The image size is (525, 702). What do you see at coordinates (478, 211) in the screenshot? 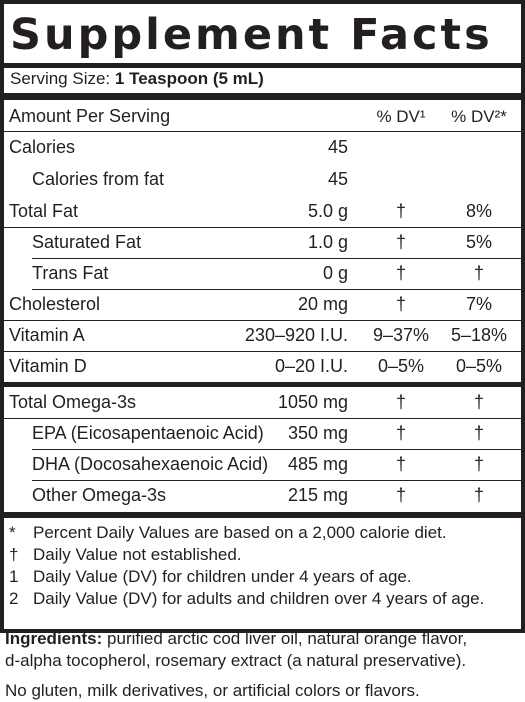
I see `nutrient-dv-adults: 8%` at bounding box center [478, 211].